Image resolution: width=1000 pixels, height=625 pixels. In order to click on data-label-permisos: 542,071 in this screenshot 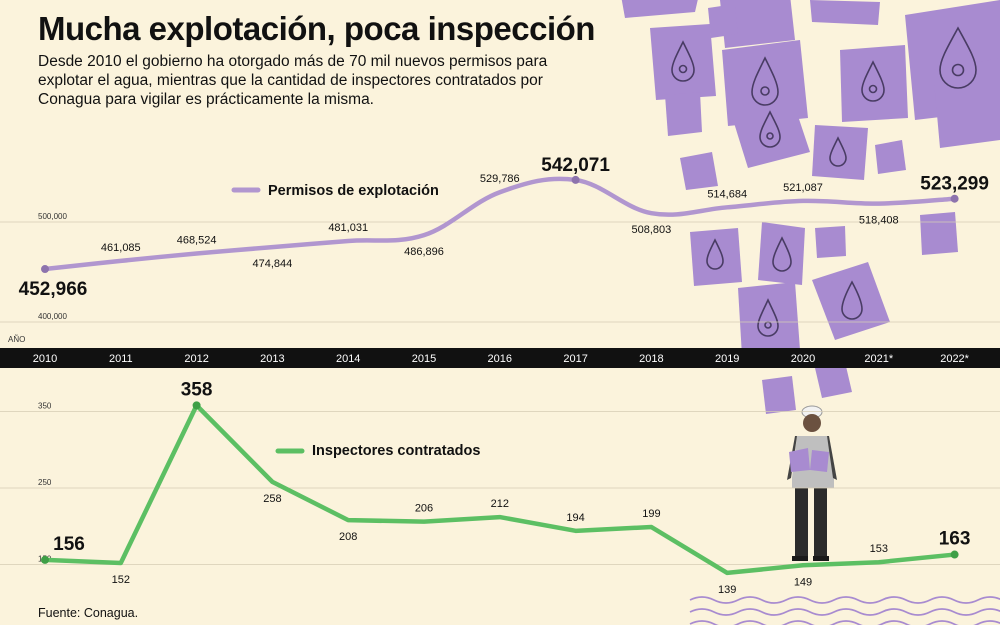, I will do `click(575, 165)`.